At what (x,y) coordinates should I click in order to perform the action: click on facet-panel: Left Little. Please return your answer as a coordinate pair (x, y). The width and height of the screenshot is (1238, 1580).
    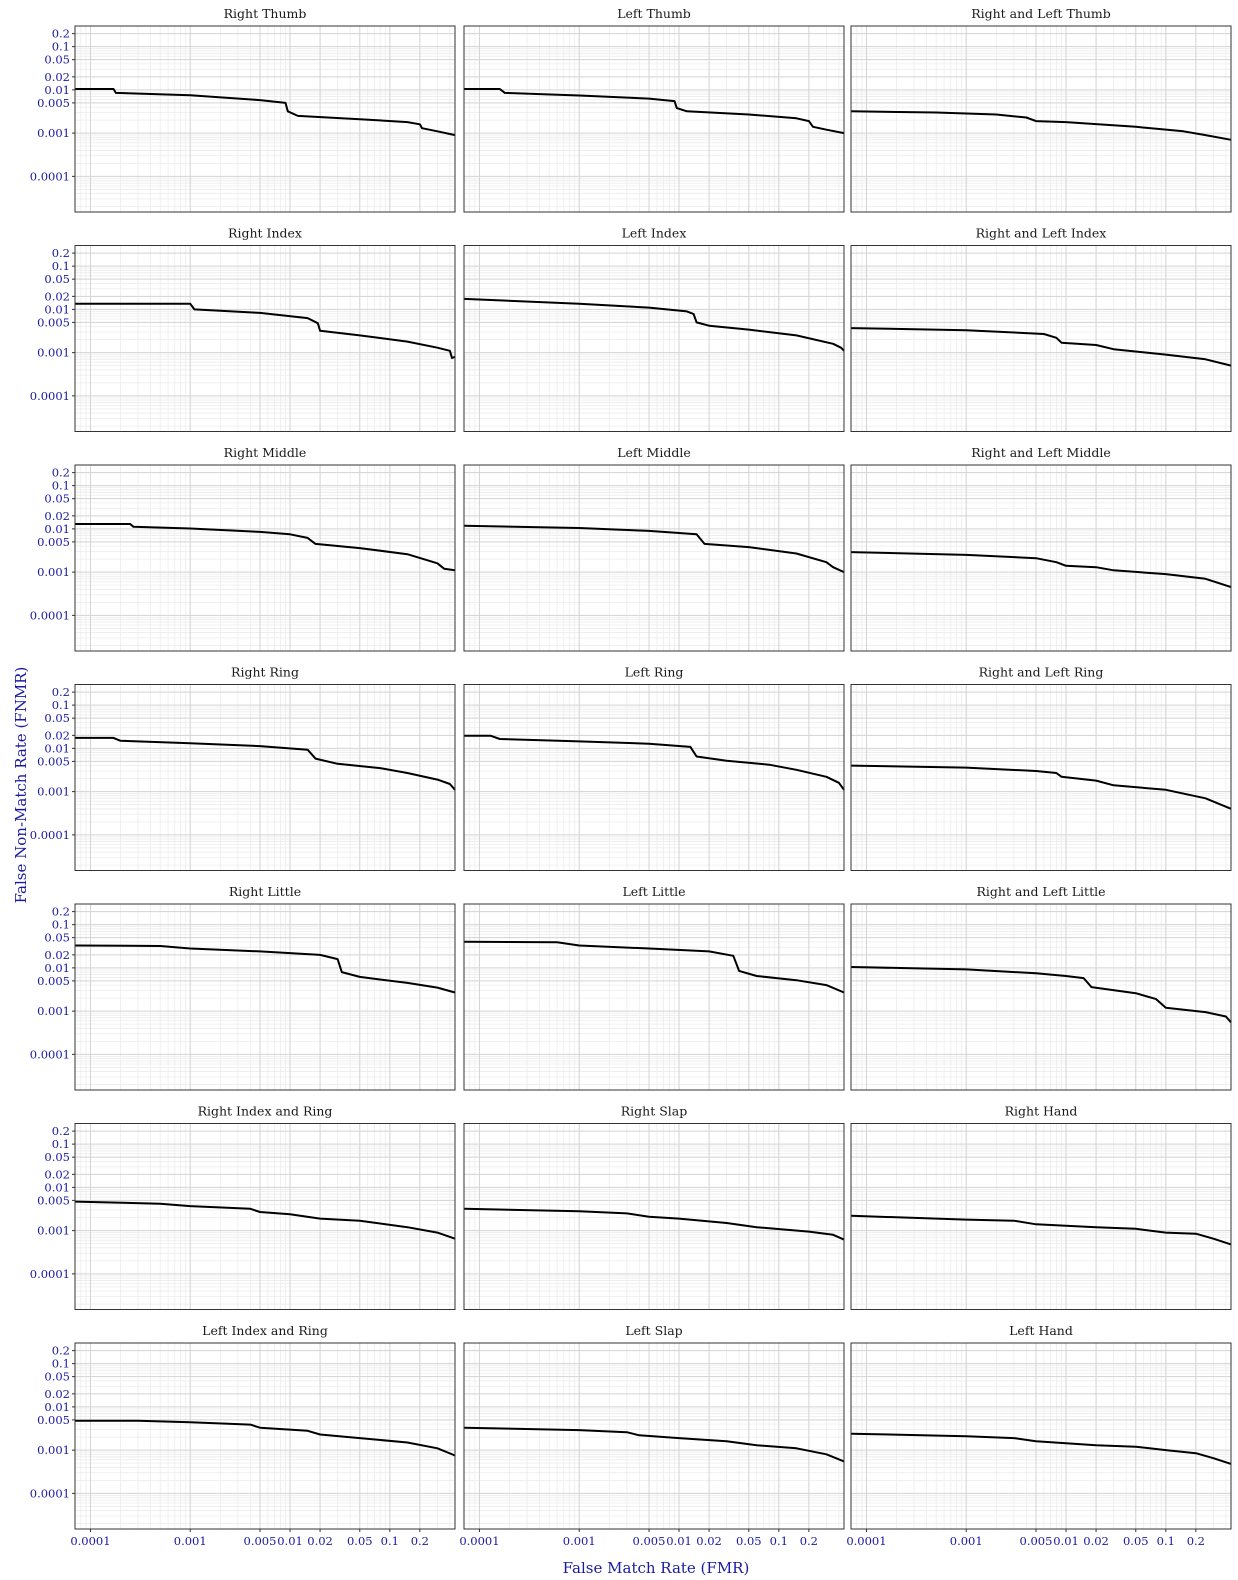
    Looking at the image, I should click on (654, 987).